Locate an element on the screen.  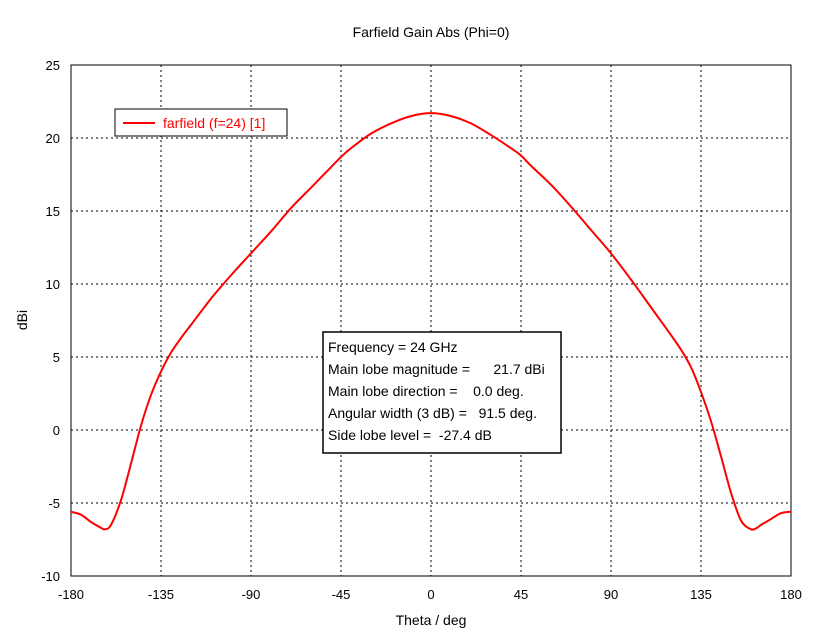
x-tick-label: -45 is located at coordinates (341, 594).